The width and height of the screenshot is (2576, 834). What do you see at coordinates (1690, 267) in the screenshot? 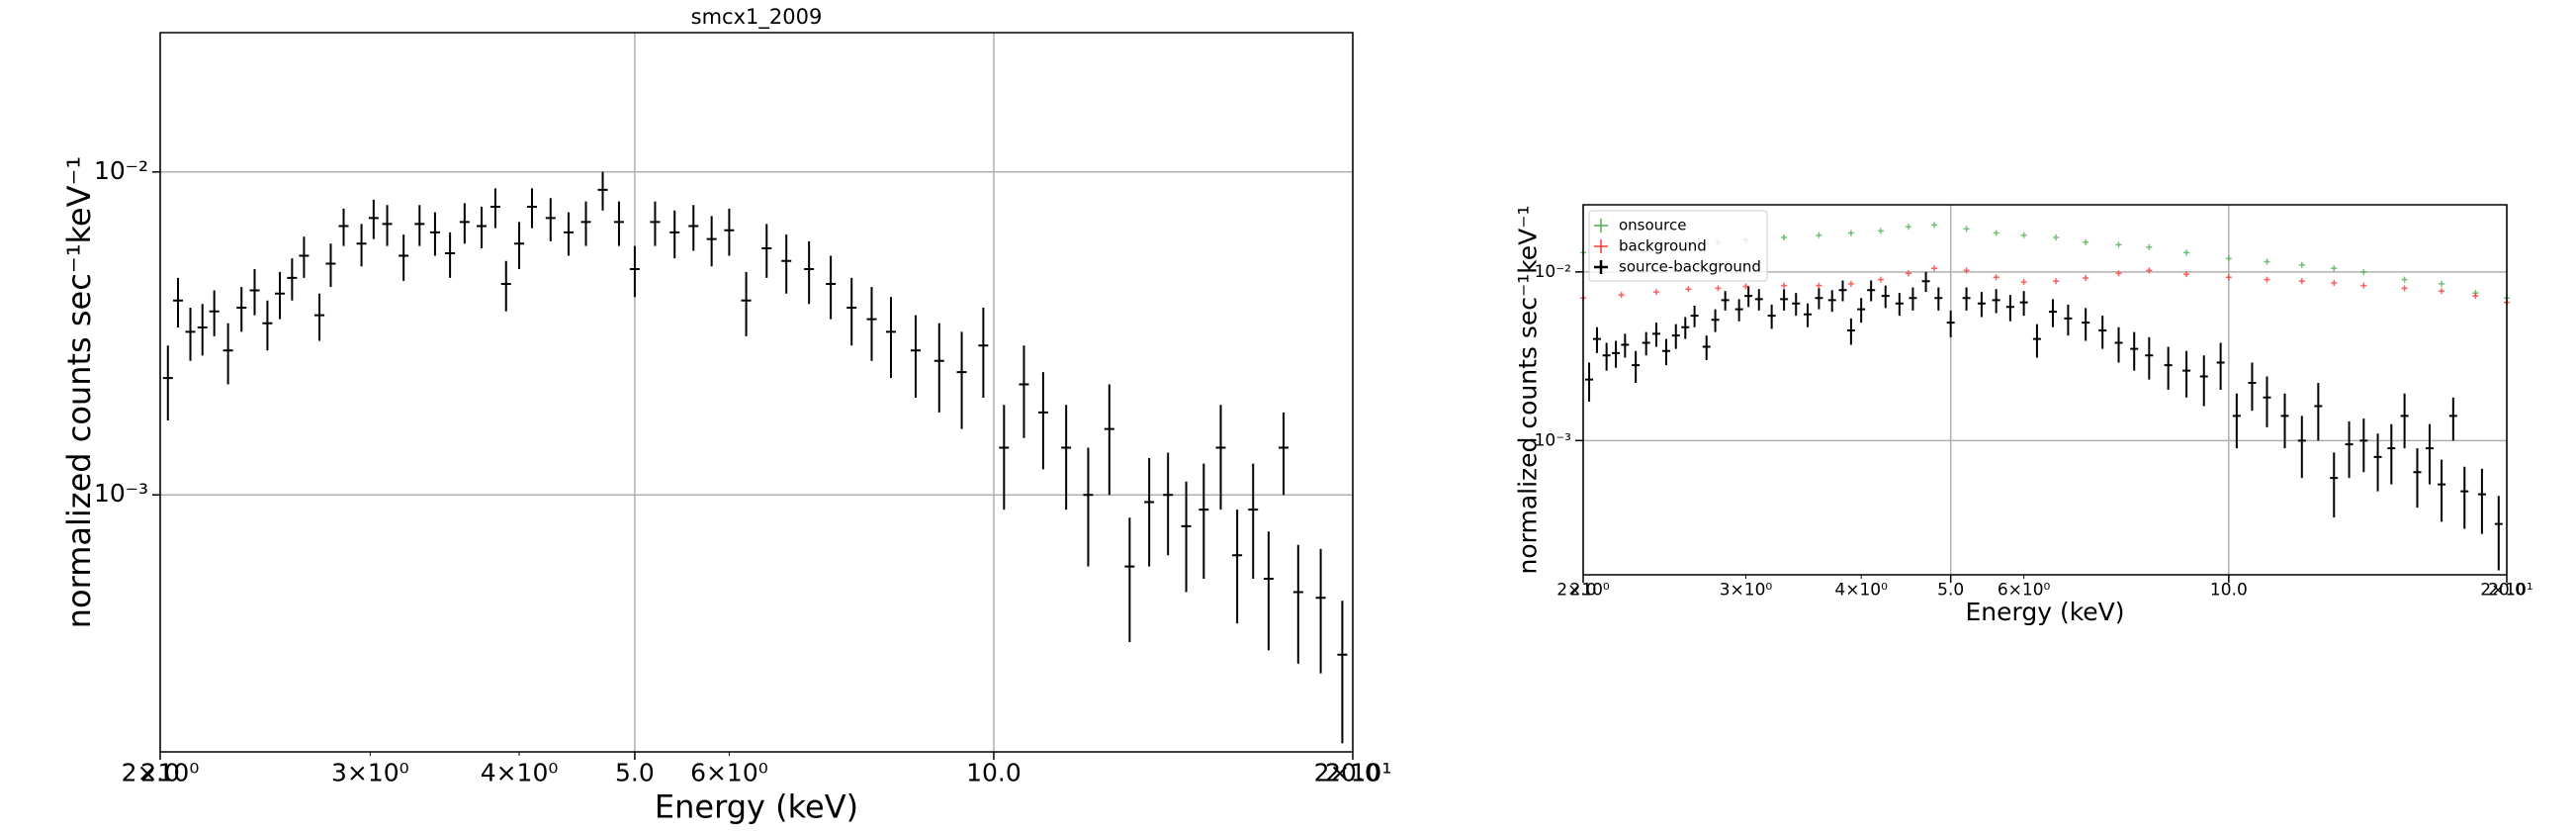
I see `legend-label: source-background` at bounding box center [1690, 267].